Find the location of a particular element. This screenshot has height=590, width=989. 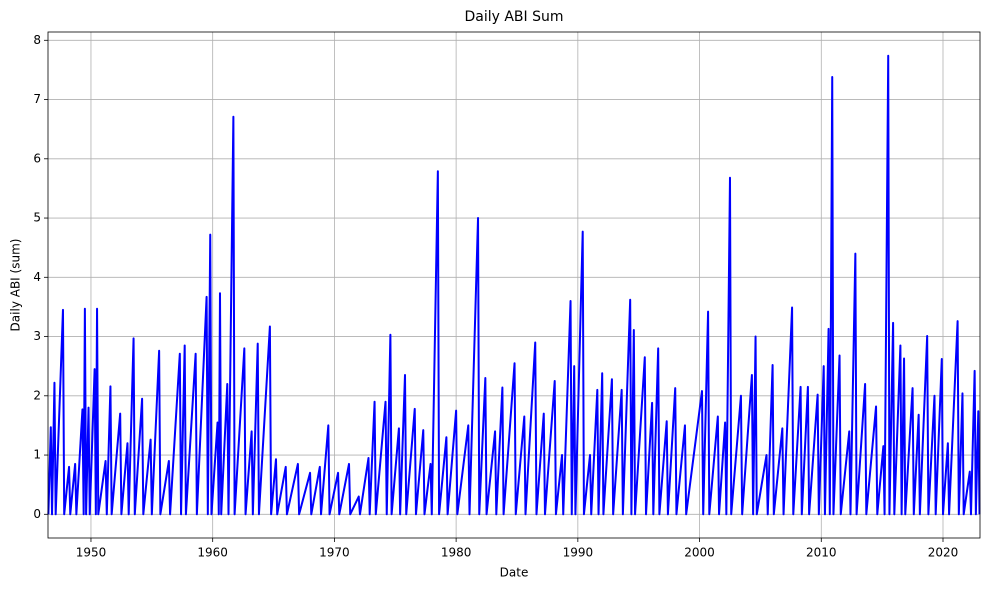

y-tick-label: 6 is located at coordinates (37, 158).